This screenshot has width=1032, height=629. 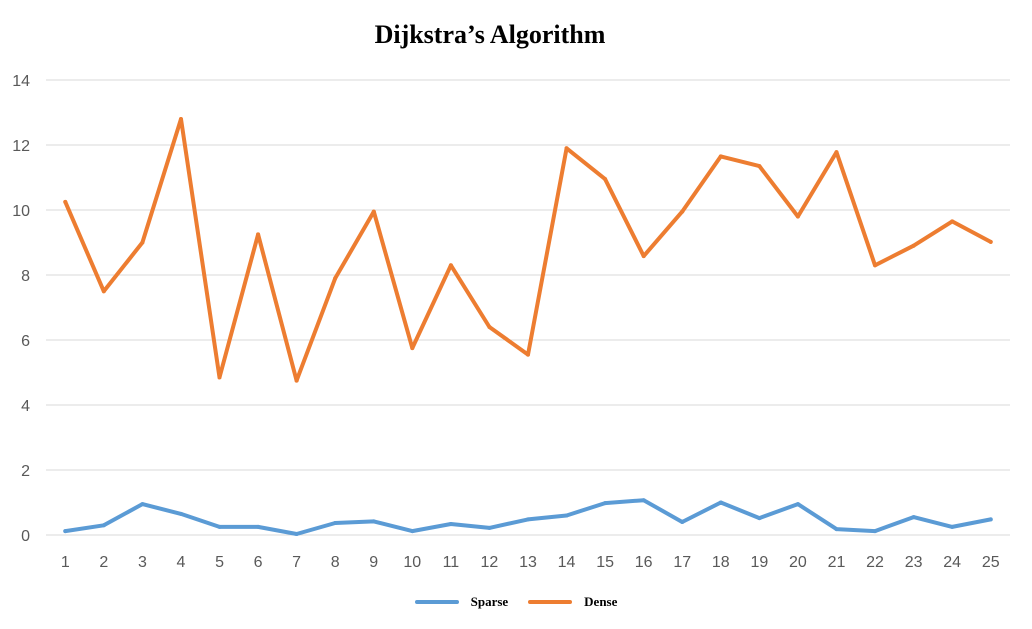 I want to click on y-tick-label: 8, so click(x=25, y=276).